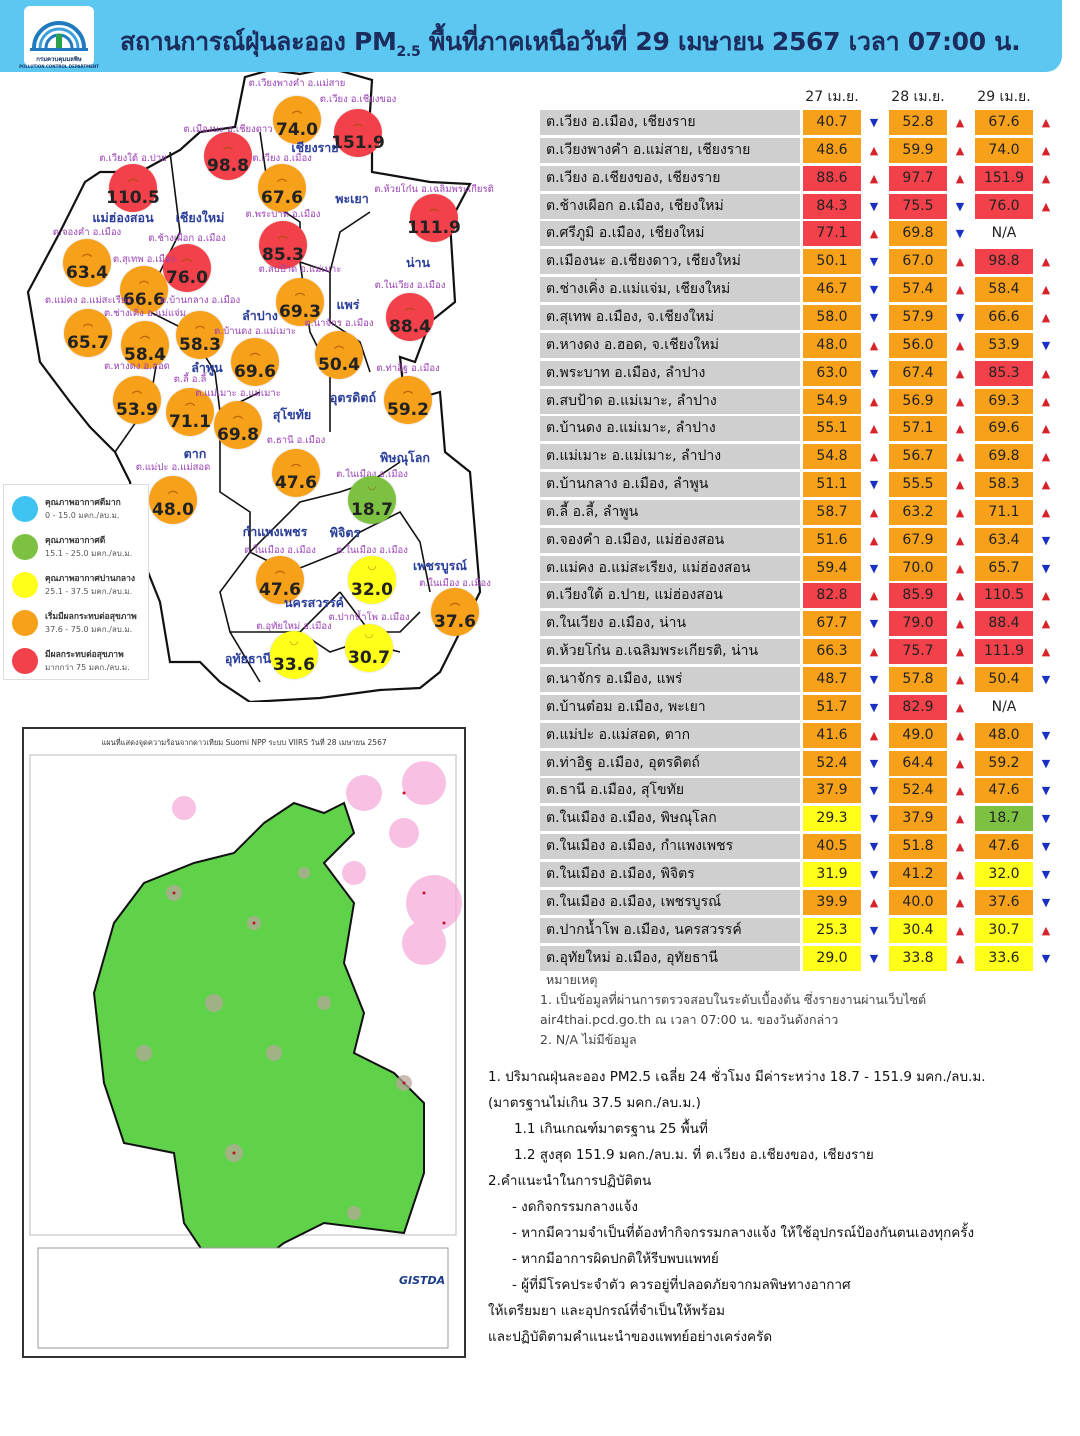 This screenshot has width=1080, height=1436. What do you see at coordinates (918, 735) in the screenshot?
I see `pm25-value: 49.0` at bounding box center [918, 735].